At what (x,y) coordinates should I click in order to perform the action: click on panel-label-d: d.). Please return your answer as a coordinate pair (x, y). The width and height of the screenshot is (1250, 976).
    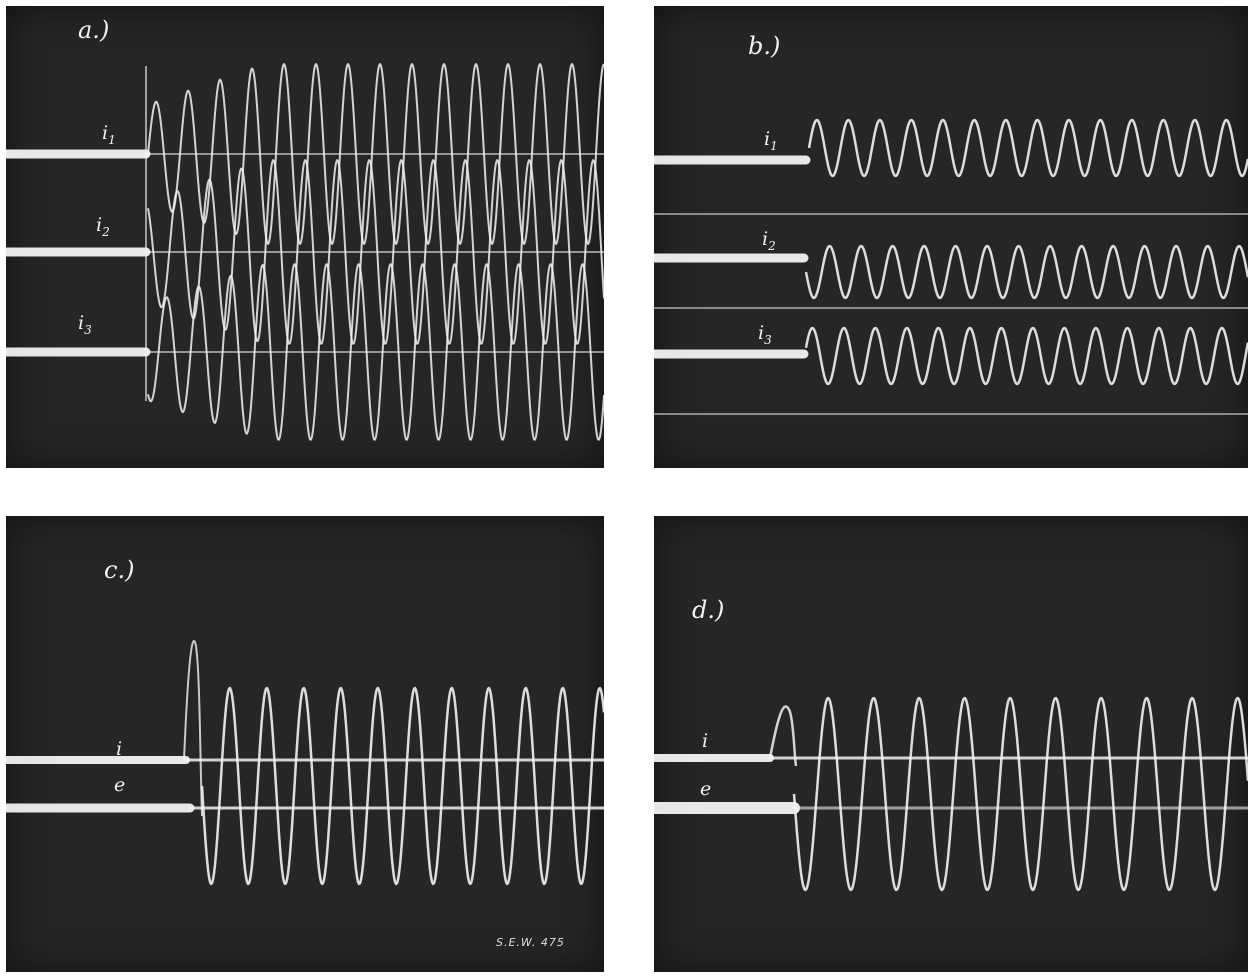
    Looking at the image, I should click on (708, 610).